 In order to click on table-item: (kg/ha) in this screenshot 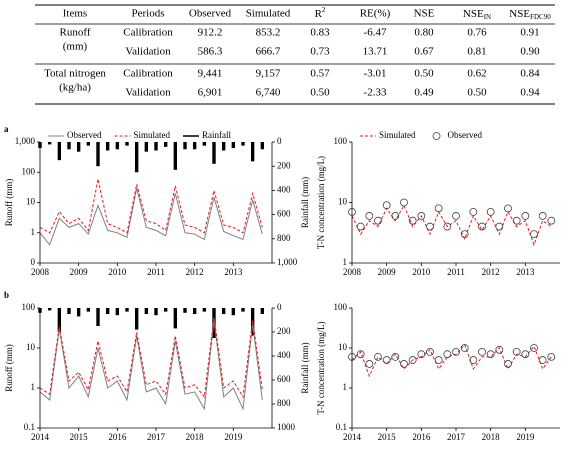, I will do `click(75, 88)`.